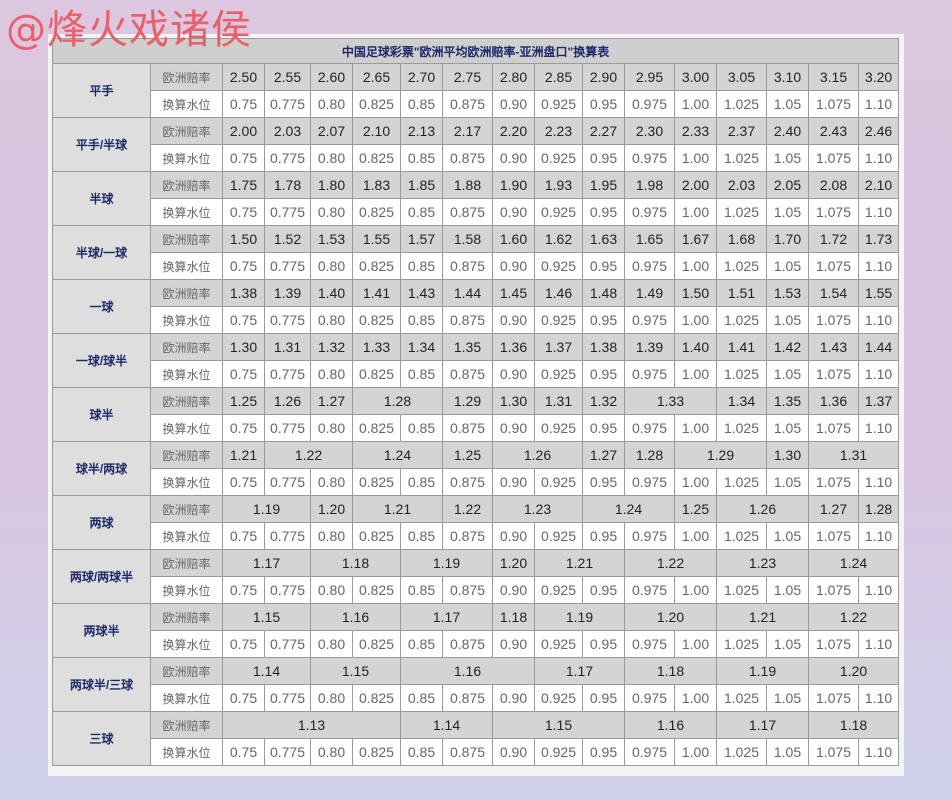 This screenshot has width=952, height=800. Describe the element at coordinates (513, 131) in the screenshot. I see `odds-cell: 2.20` at that location.